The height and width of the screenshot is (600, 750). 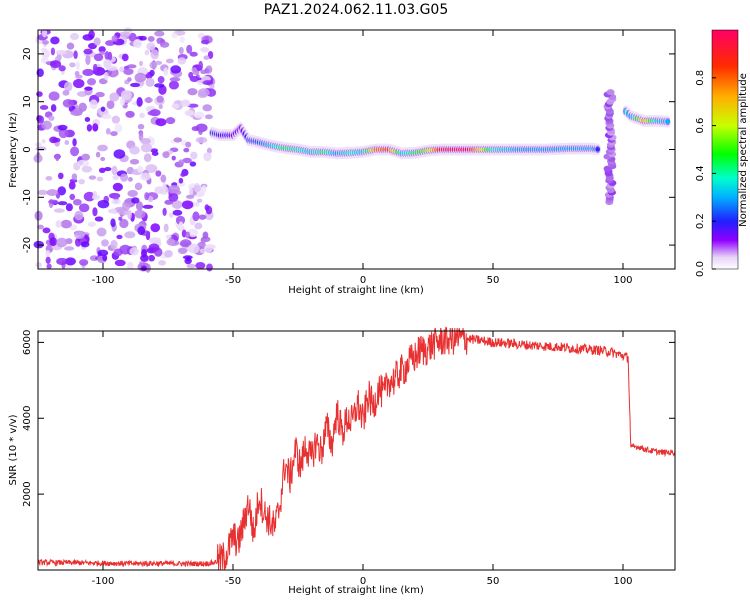 I want to click on ridge-core, so click(x=597, y=149).